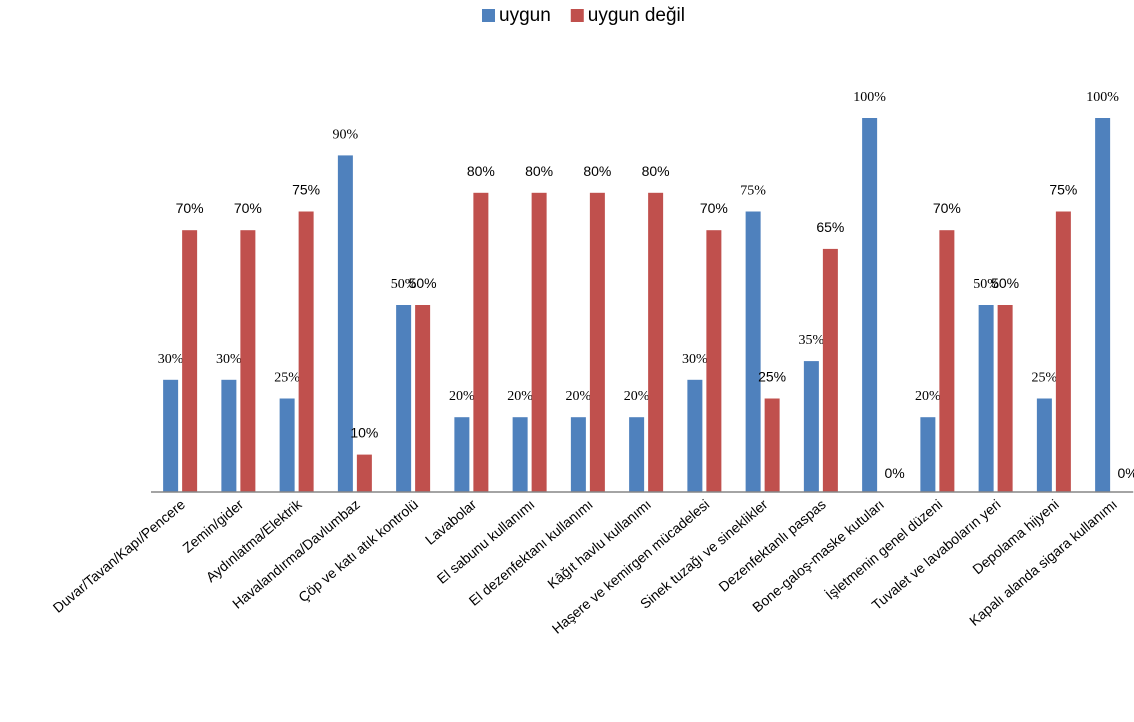 This screenshot has height=722, width=1134. I want to click on x-tick-label: Lavabolar, so click(451, 522).